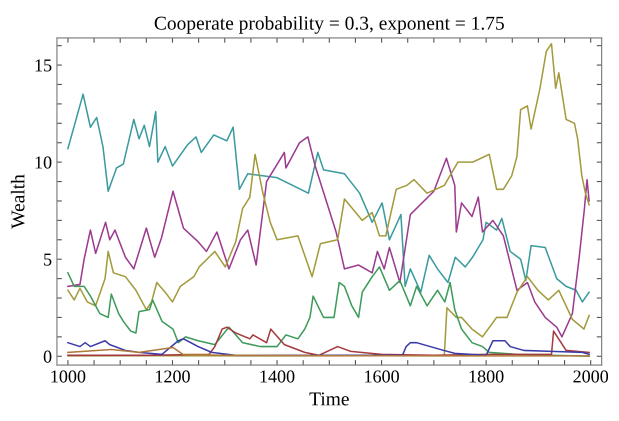 Image resolution: width=619 pixels, height=421 pixels. I want to click on x-tick-label: 1400, so click(277, 376).